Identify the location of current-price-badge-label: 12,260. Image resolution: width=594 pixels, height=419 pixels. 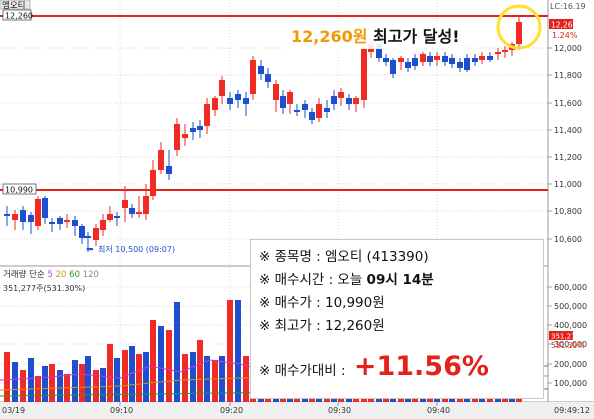
(564, 24).